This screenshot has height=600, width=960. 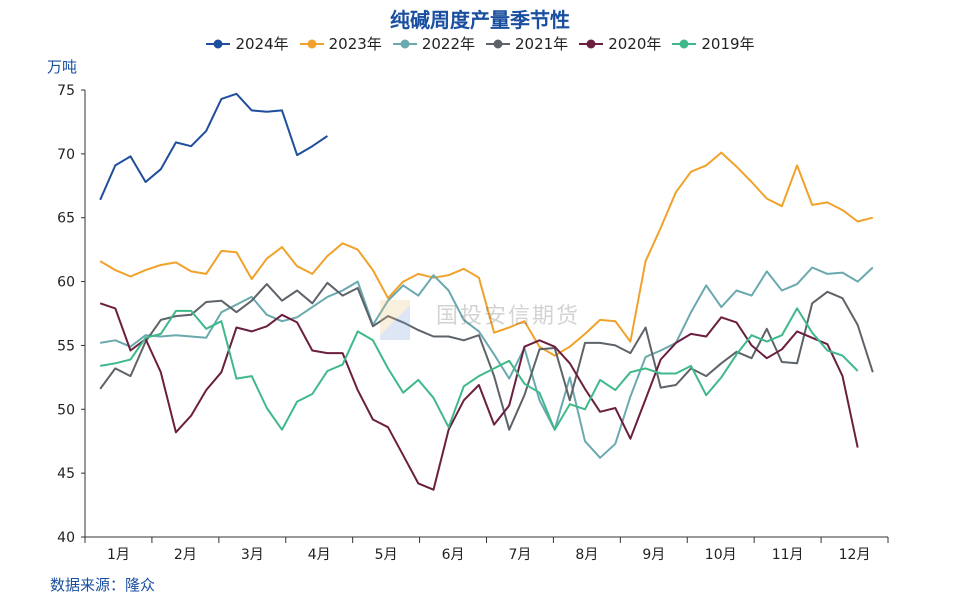 I want to click on x-tick-label: 7月, so click(x=519, y=555).